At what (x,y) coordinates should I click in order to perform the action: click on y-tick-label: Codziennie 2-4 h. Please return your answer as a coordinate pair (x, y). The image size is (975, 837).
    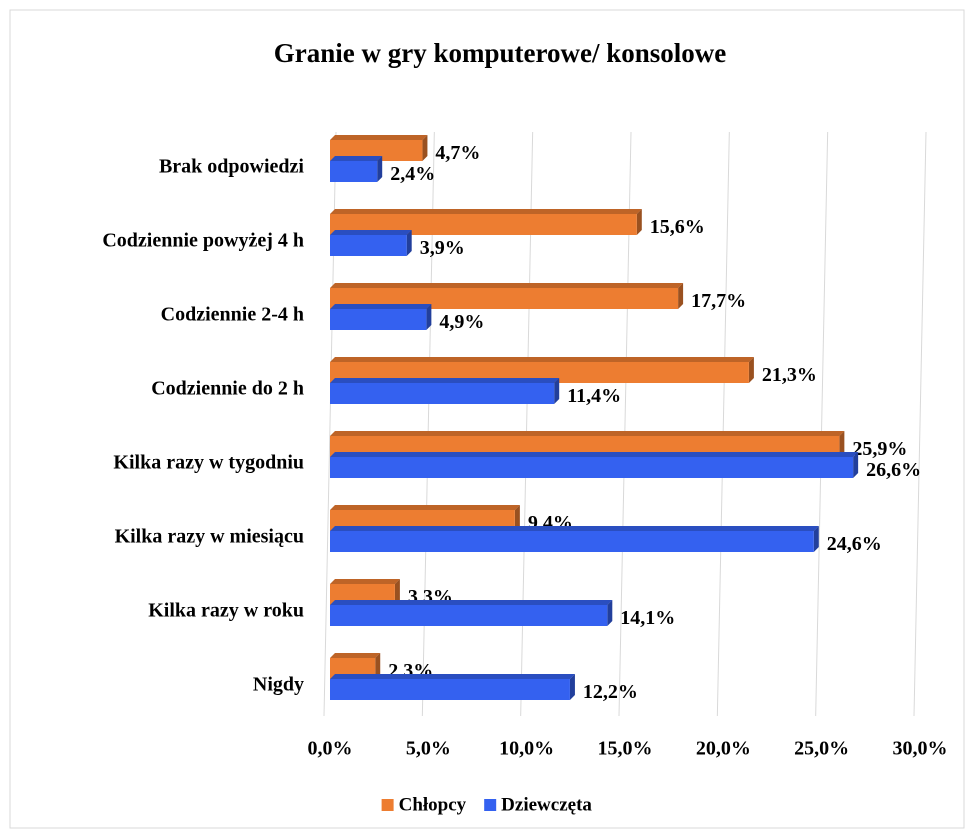
    Looking at the image, I should click on (232, 315).